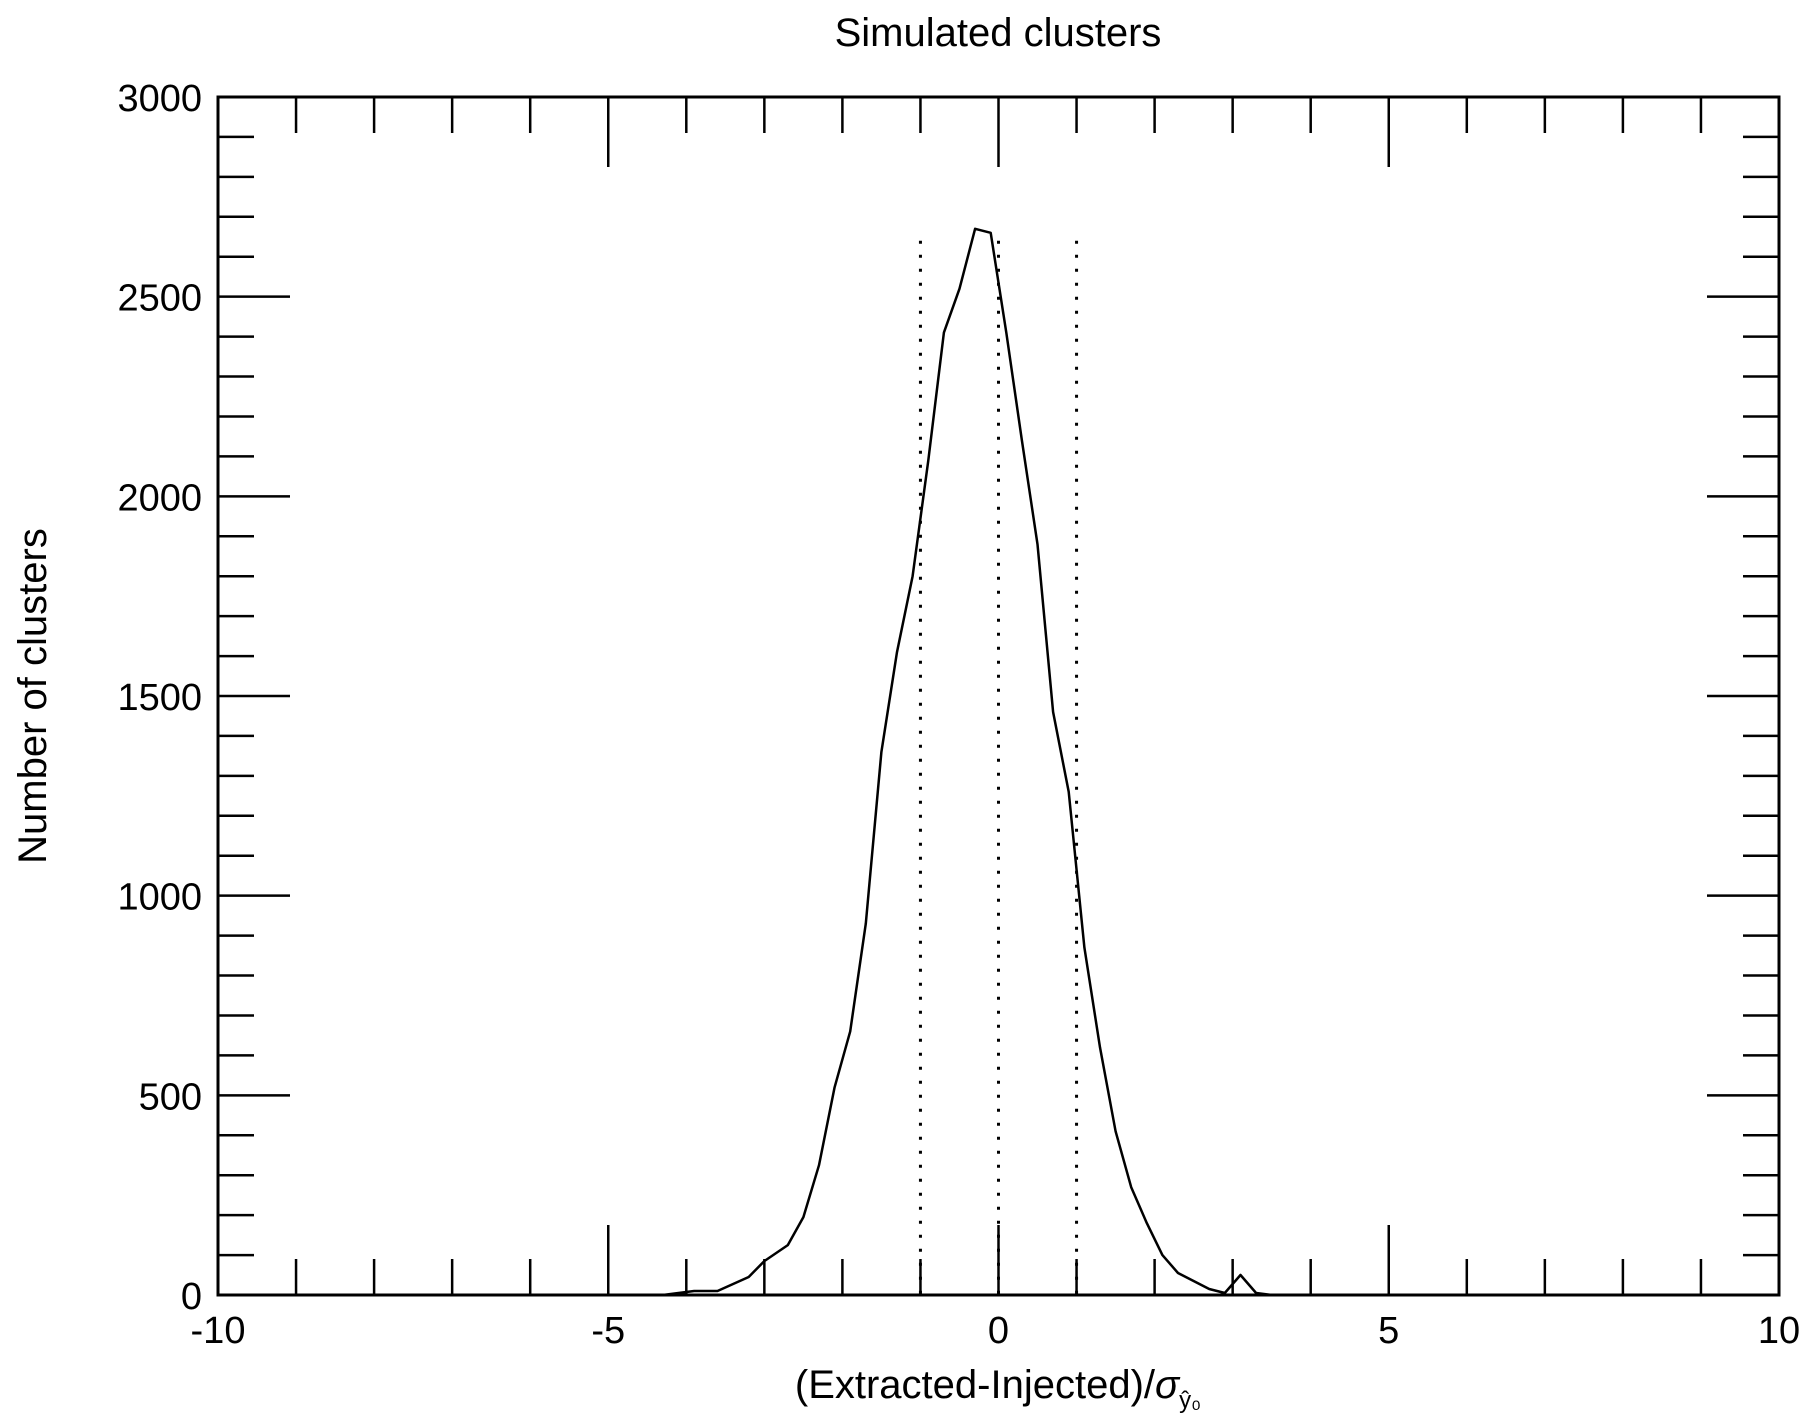 The width and height of the screenshot is (1810, 1428). Describe the element at coordinates (998, 33) in the screenshot. I see `chart-title: Simulated clusters` at that location.